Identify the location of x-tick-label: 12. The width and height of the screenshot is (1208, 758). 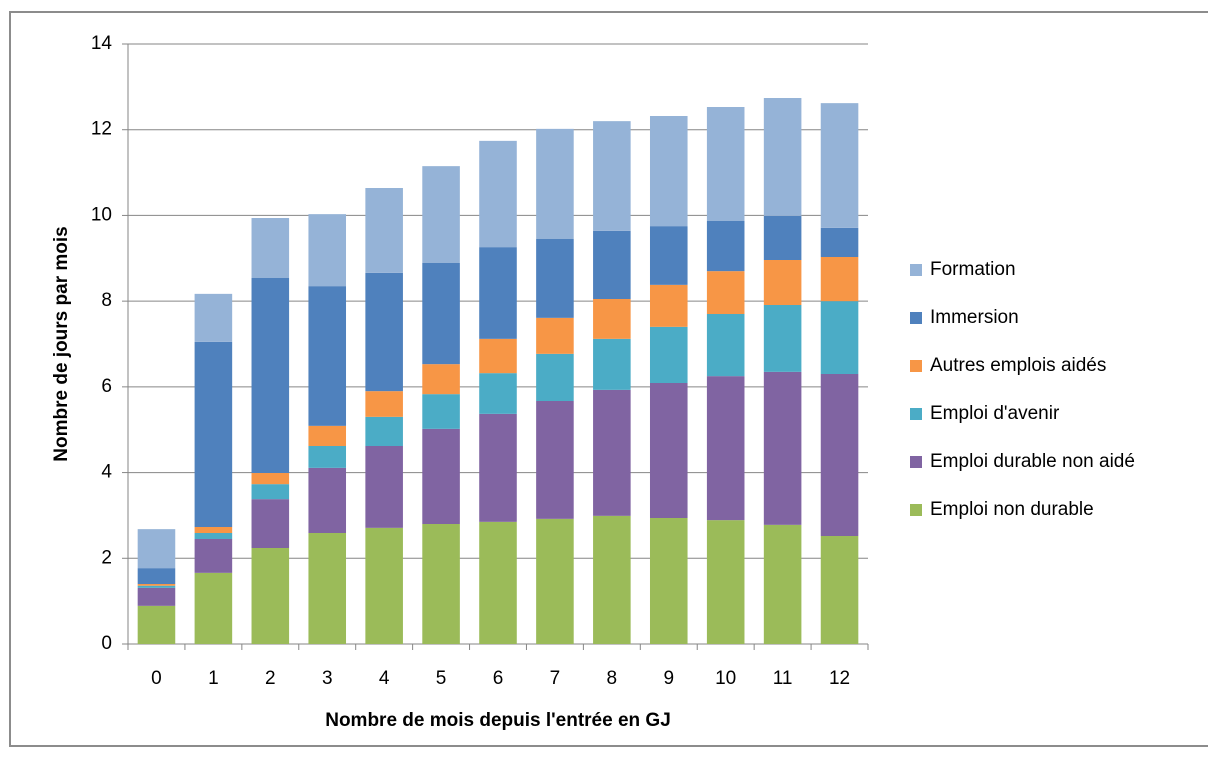
(839, 678).